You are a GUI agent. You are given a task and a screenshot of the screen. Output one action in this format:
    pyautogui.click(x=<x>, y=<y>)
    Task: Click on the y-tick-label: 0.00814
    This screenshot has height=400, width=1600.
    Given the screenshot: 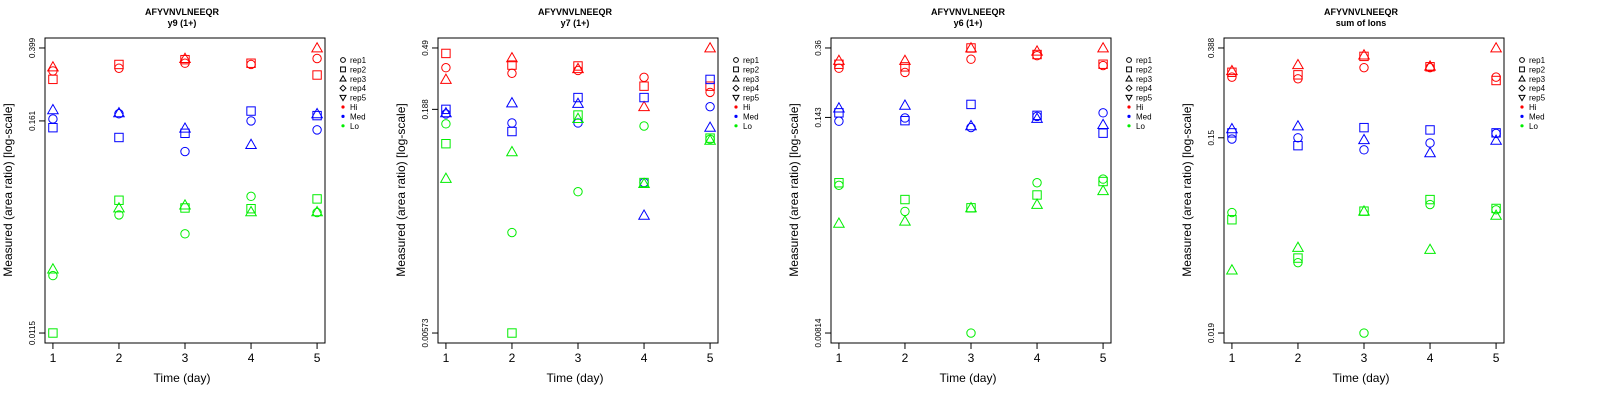 What is the action you would take?
    pyautogui.click(x=818, y=332)
    